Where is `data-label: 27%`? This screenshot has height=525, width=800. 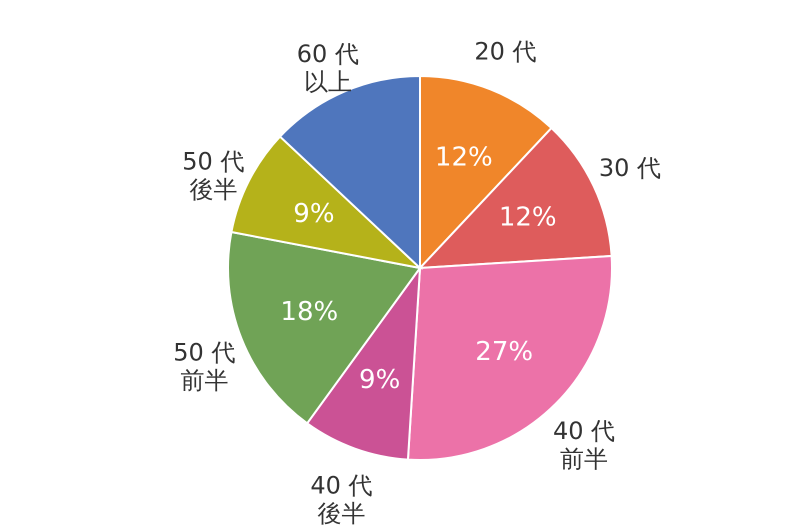 data-label: 27% is located at coordinates (504, 352).